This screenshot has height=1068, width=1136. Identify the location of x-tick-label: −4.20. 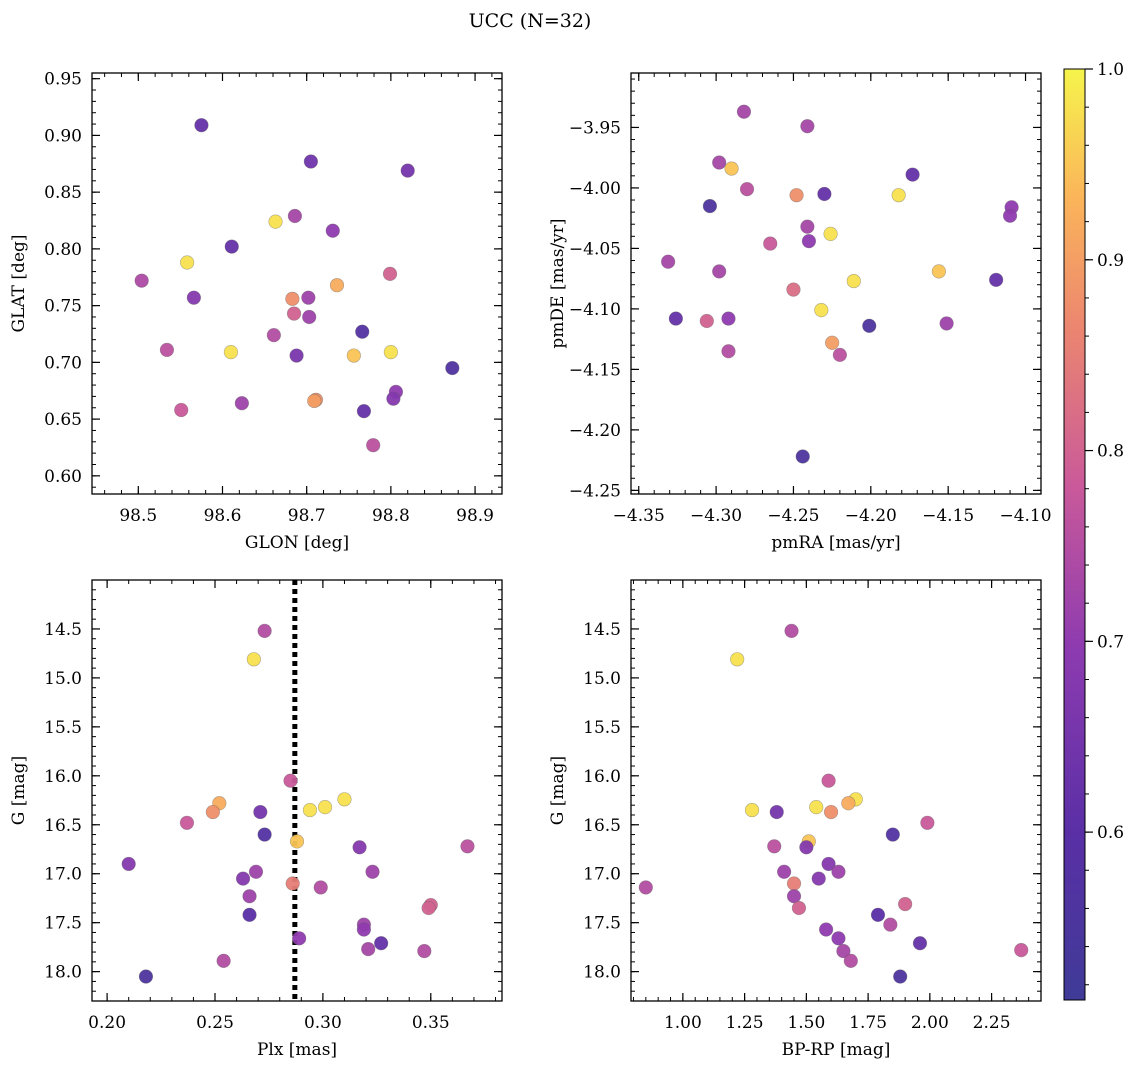
(871, 516).